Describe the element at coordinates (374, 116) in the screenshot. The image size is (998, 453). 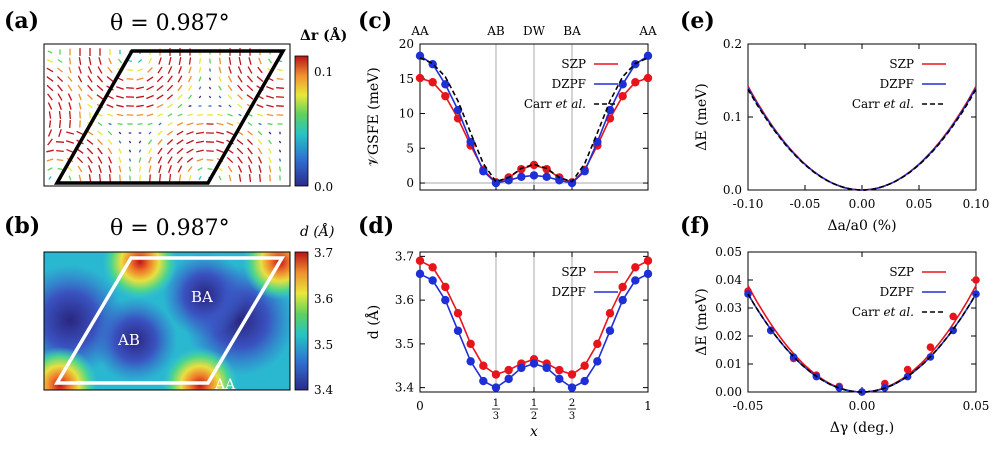
I see `y-axis-label: 𝒱GSFE (meV)` at that location.